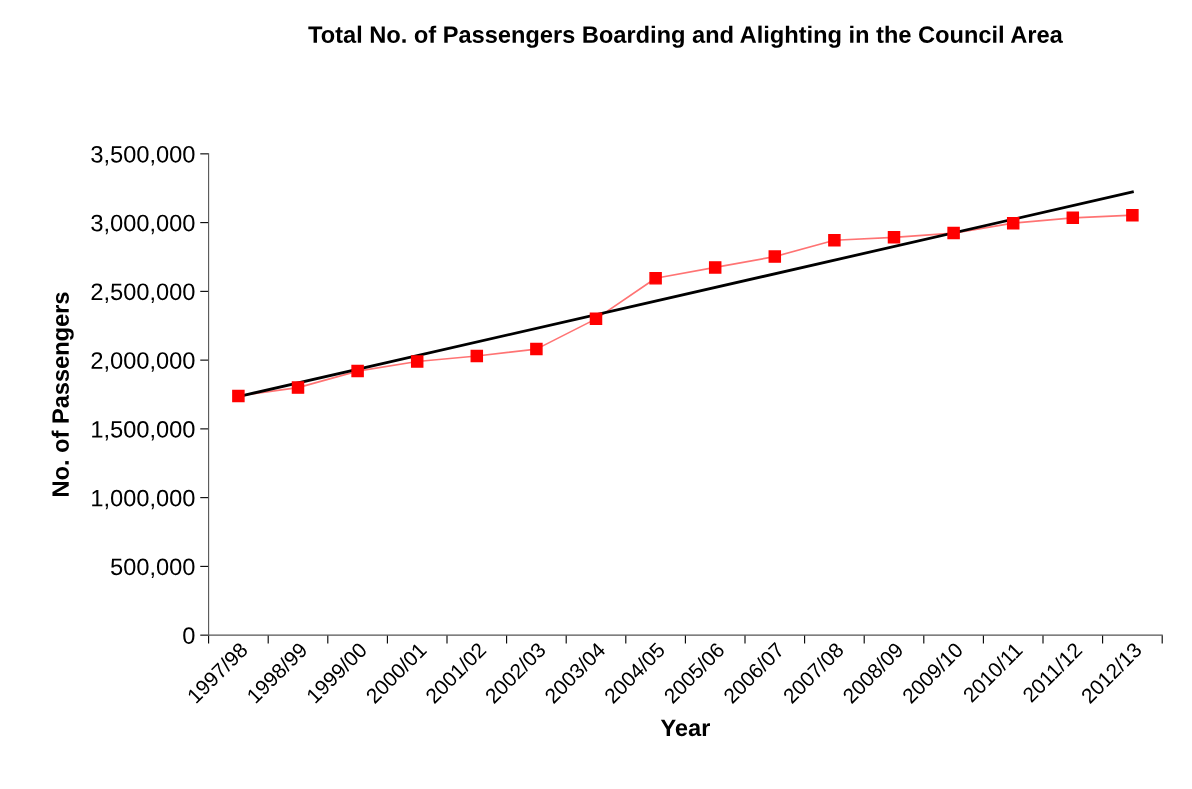 Image resolution: width=1192 pixels, height=789 pixels. I want to click on x-axis-title: Year, so click(685, 728).